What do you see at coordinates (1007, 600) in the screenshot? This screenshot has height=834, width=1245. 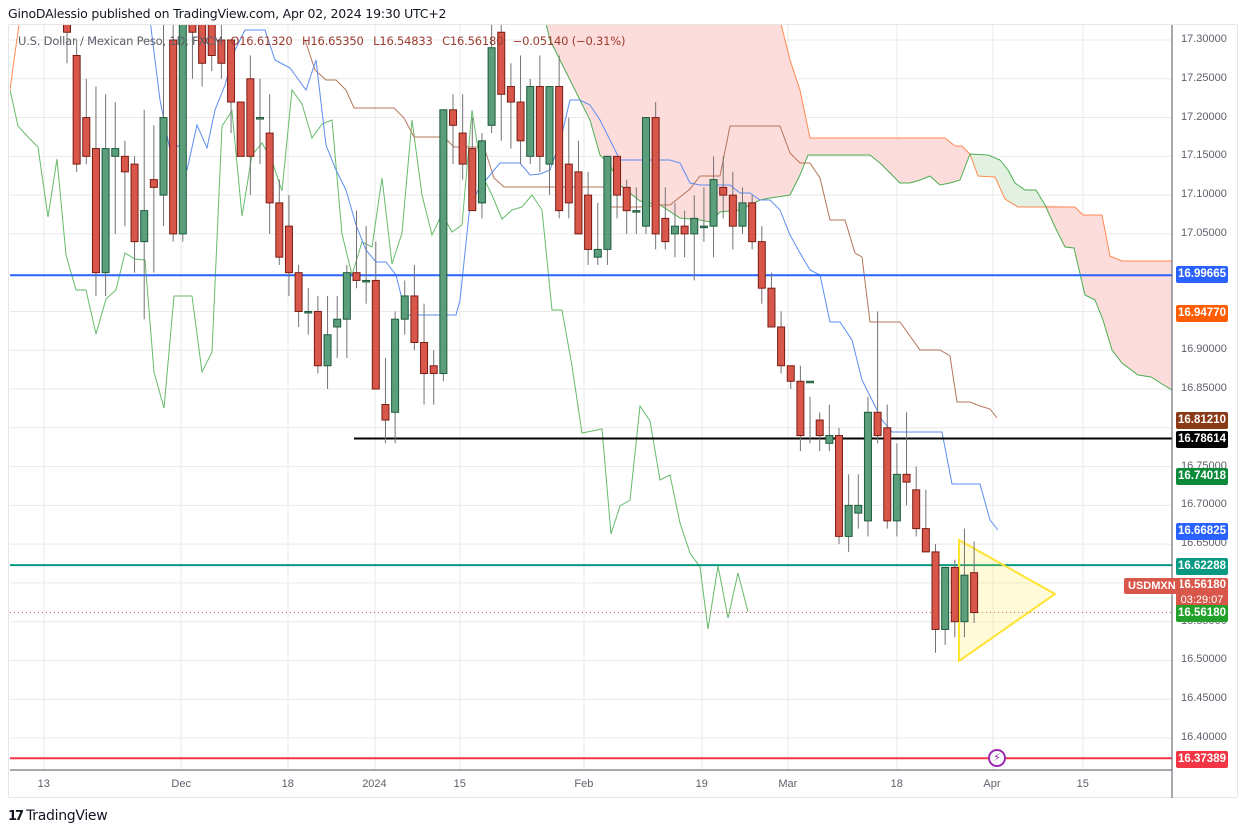 I see `triangle-pattern-drawing` at bounding box center [1007, 600].